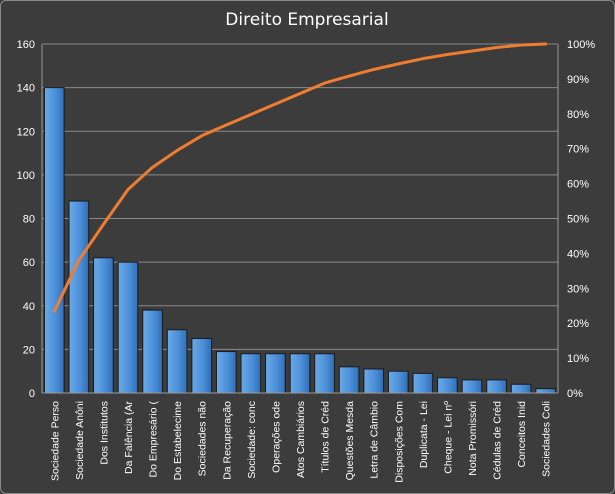 This screenshot has height=494, width=615. I want to click on y-right-tick-label: 100%, so click(581, 45).